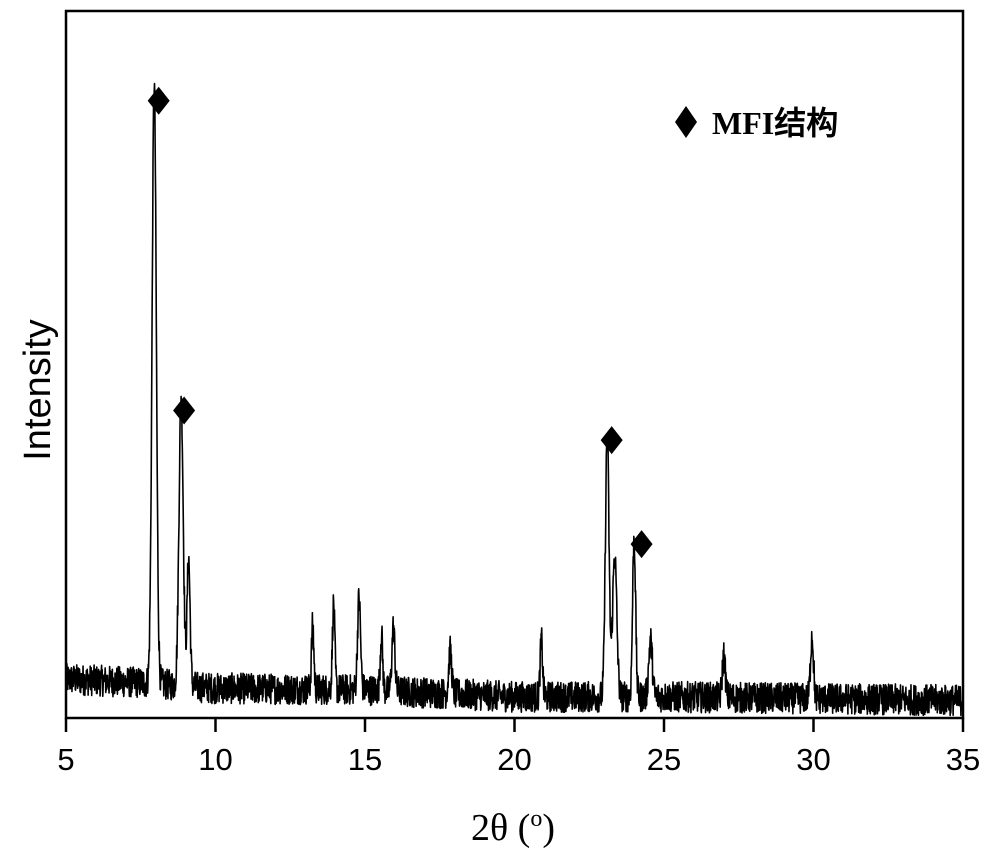 The image size is (1000, 864). I want to click on y-axis-label: Intensity, so click(38, 390).